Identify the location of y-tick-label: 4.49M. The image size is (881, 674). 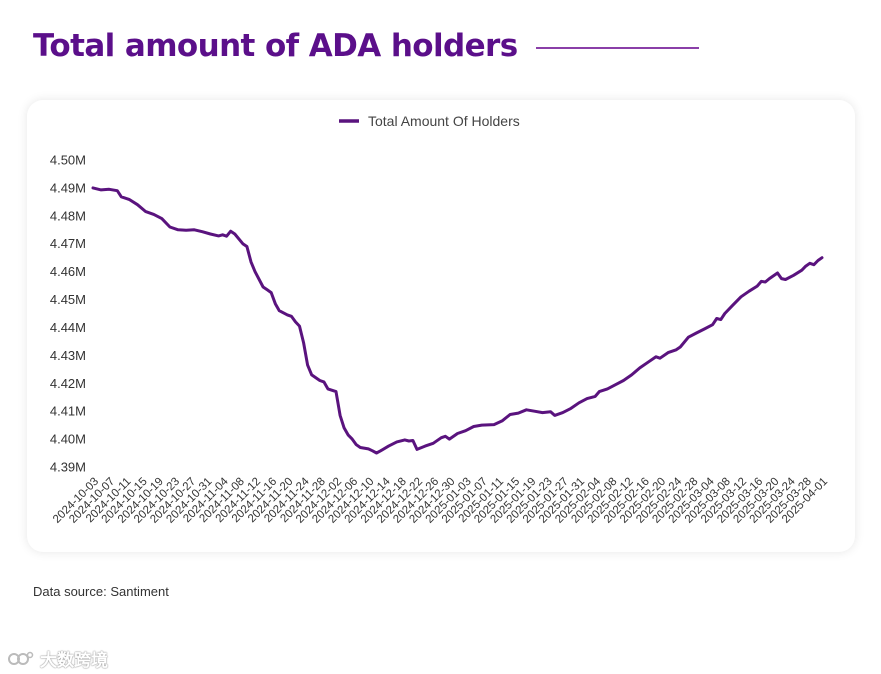
(68, 187).